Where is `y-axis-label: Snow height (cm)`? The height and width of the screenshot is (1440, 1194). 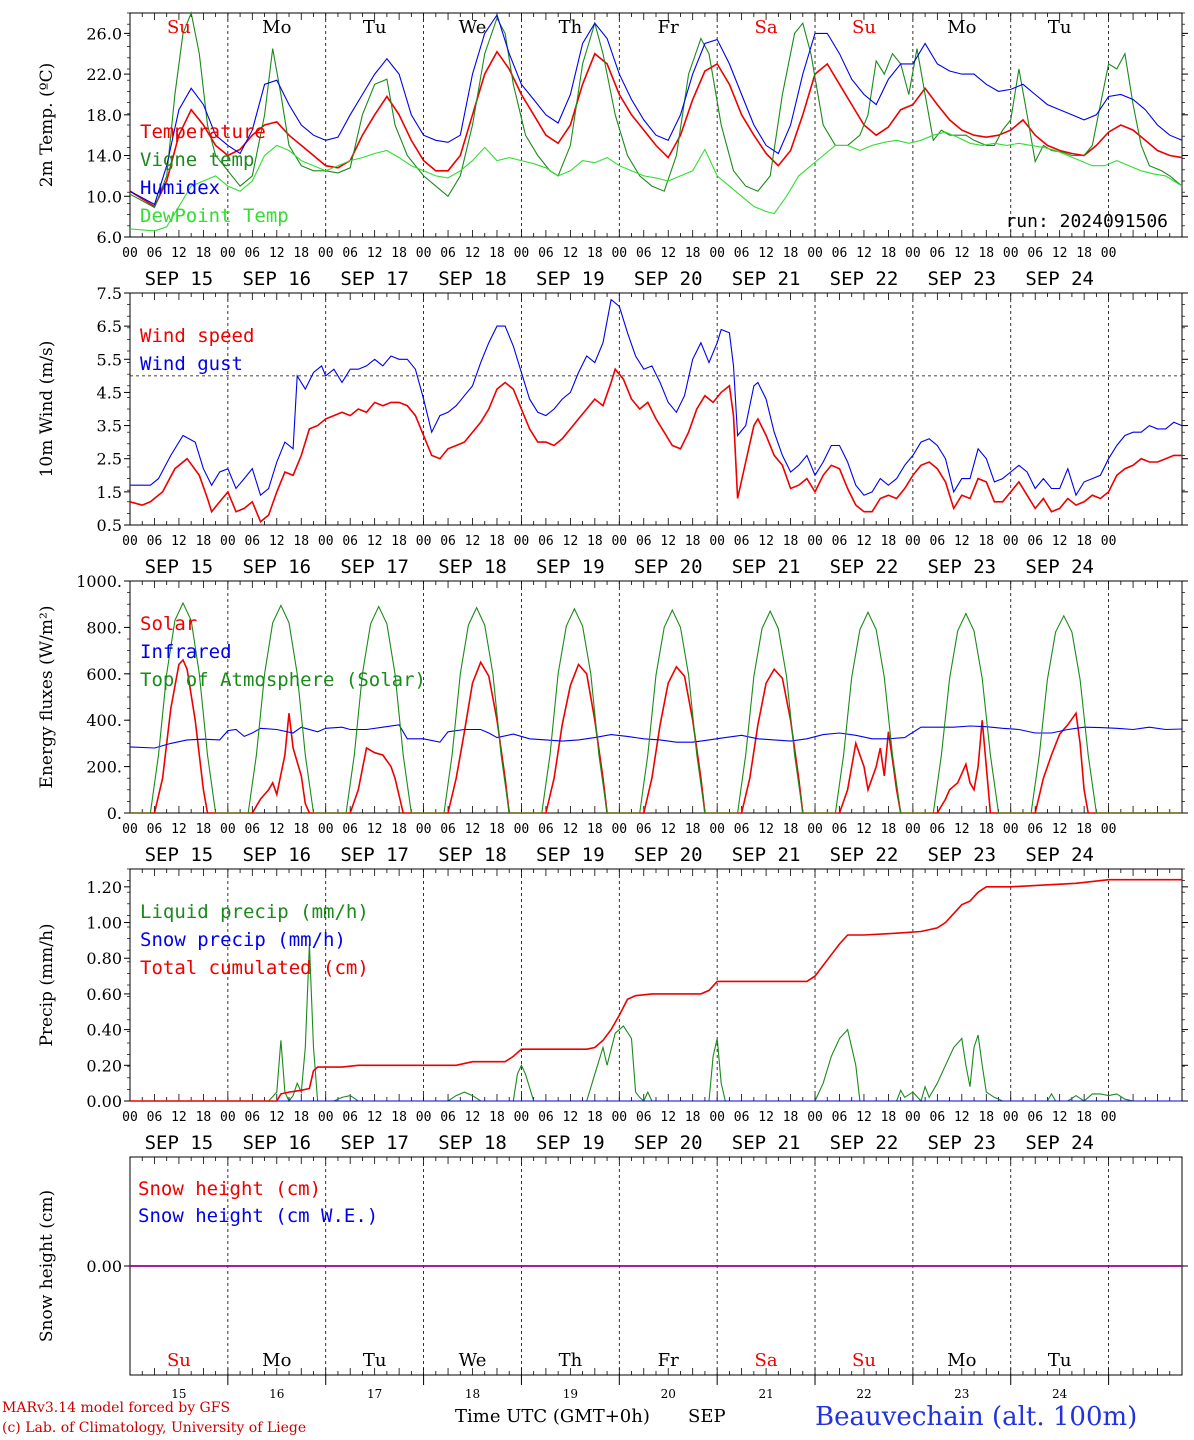 y-axis-label: Snow height (cm) is located at coordinates (47, 1266).